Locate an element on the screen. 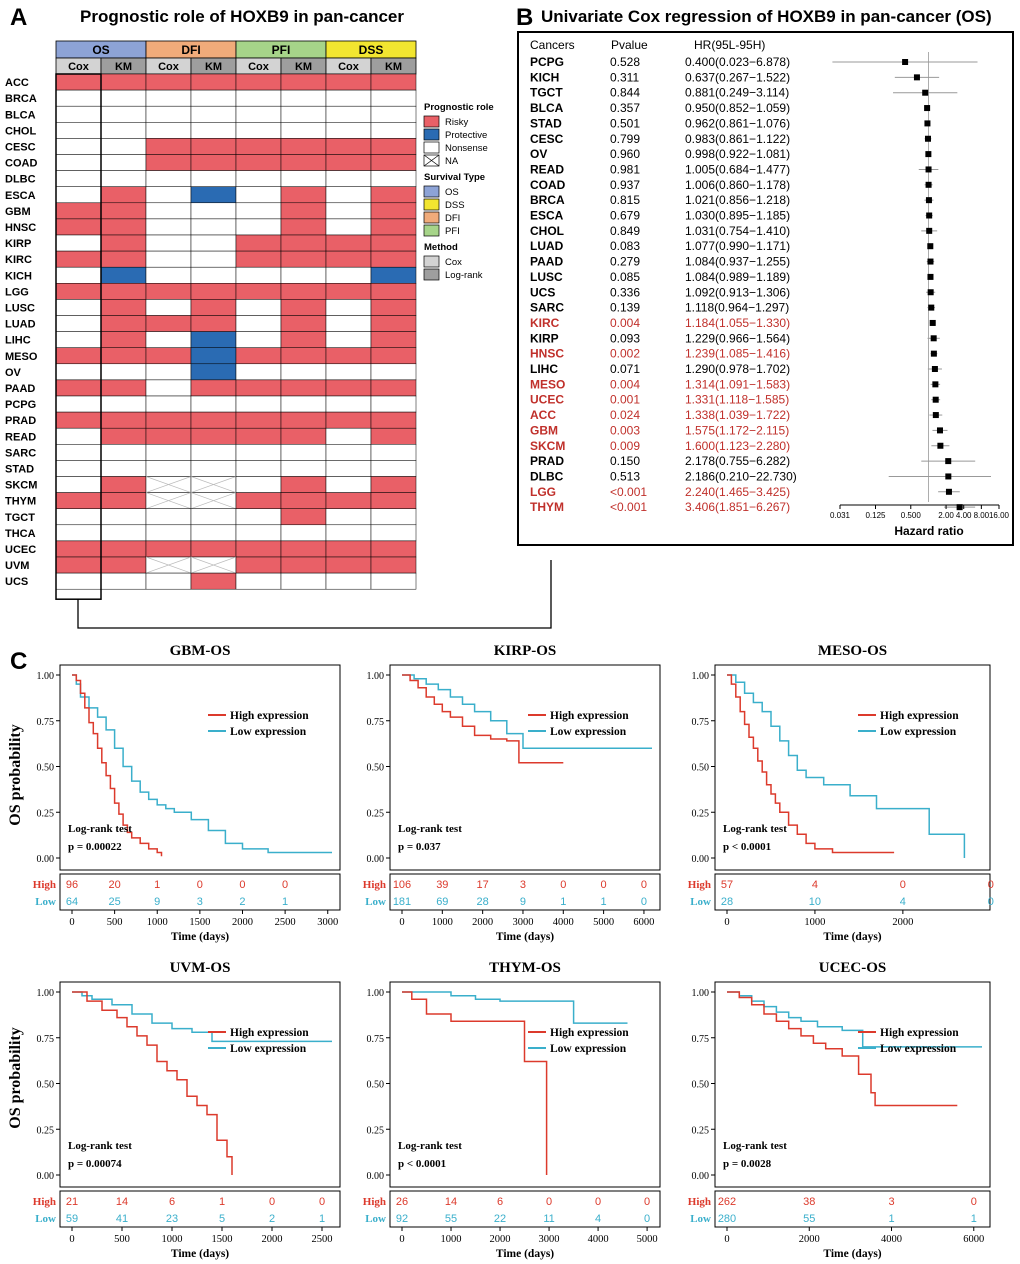 The image size is (1020, 1264). risk-low-count: 2 is located at coordinates (242, 902).